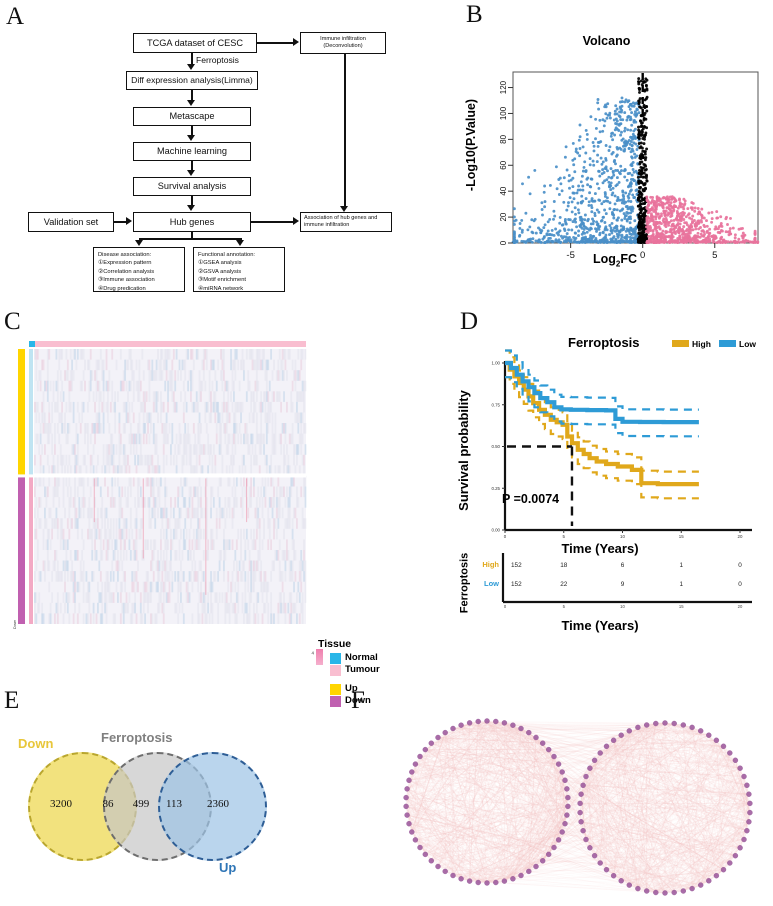  I want to click on venn-value-ferroptosis-only: 499, so click(141, 804).